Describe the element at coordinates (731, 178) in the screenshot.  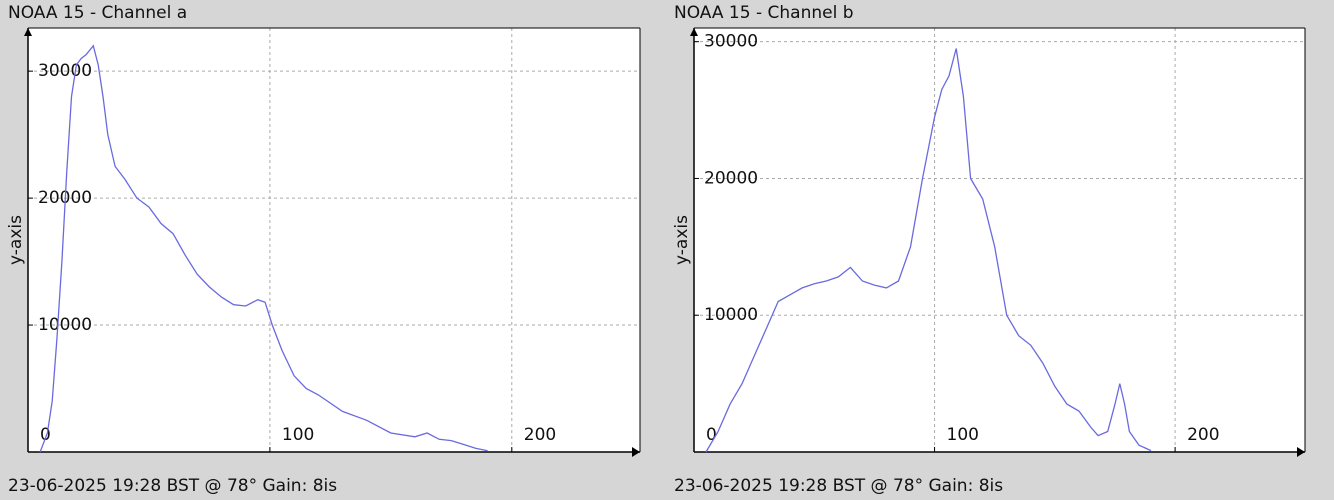
I see `y-tick-label: 20000` at that location.